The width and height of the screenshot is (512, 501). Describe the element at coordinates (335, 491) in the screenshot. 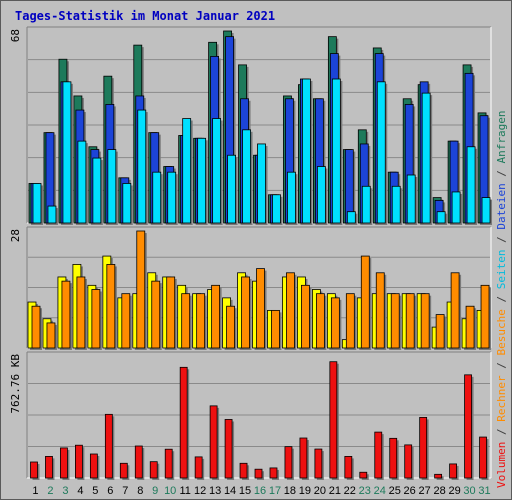

I see `day-label-21: 21` at that location.